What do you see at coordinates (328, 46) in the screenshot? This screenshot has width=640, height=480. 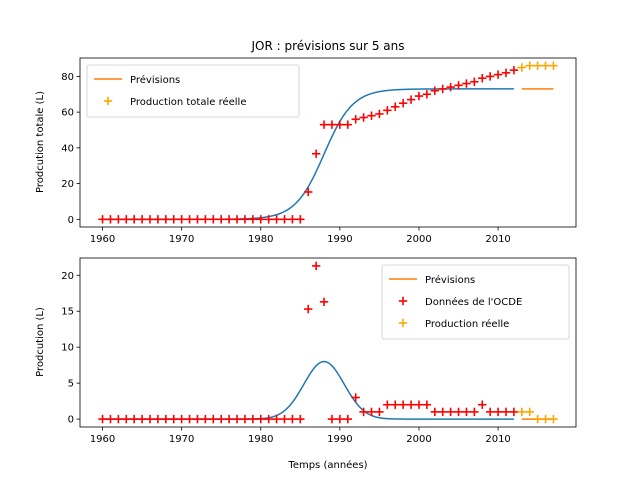 I see `chart-title: JOR : prévisions sur 5 ans` at bounding box center [328, 46].